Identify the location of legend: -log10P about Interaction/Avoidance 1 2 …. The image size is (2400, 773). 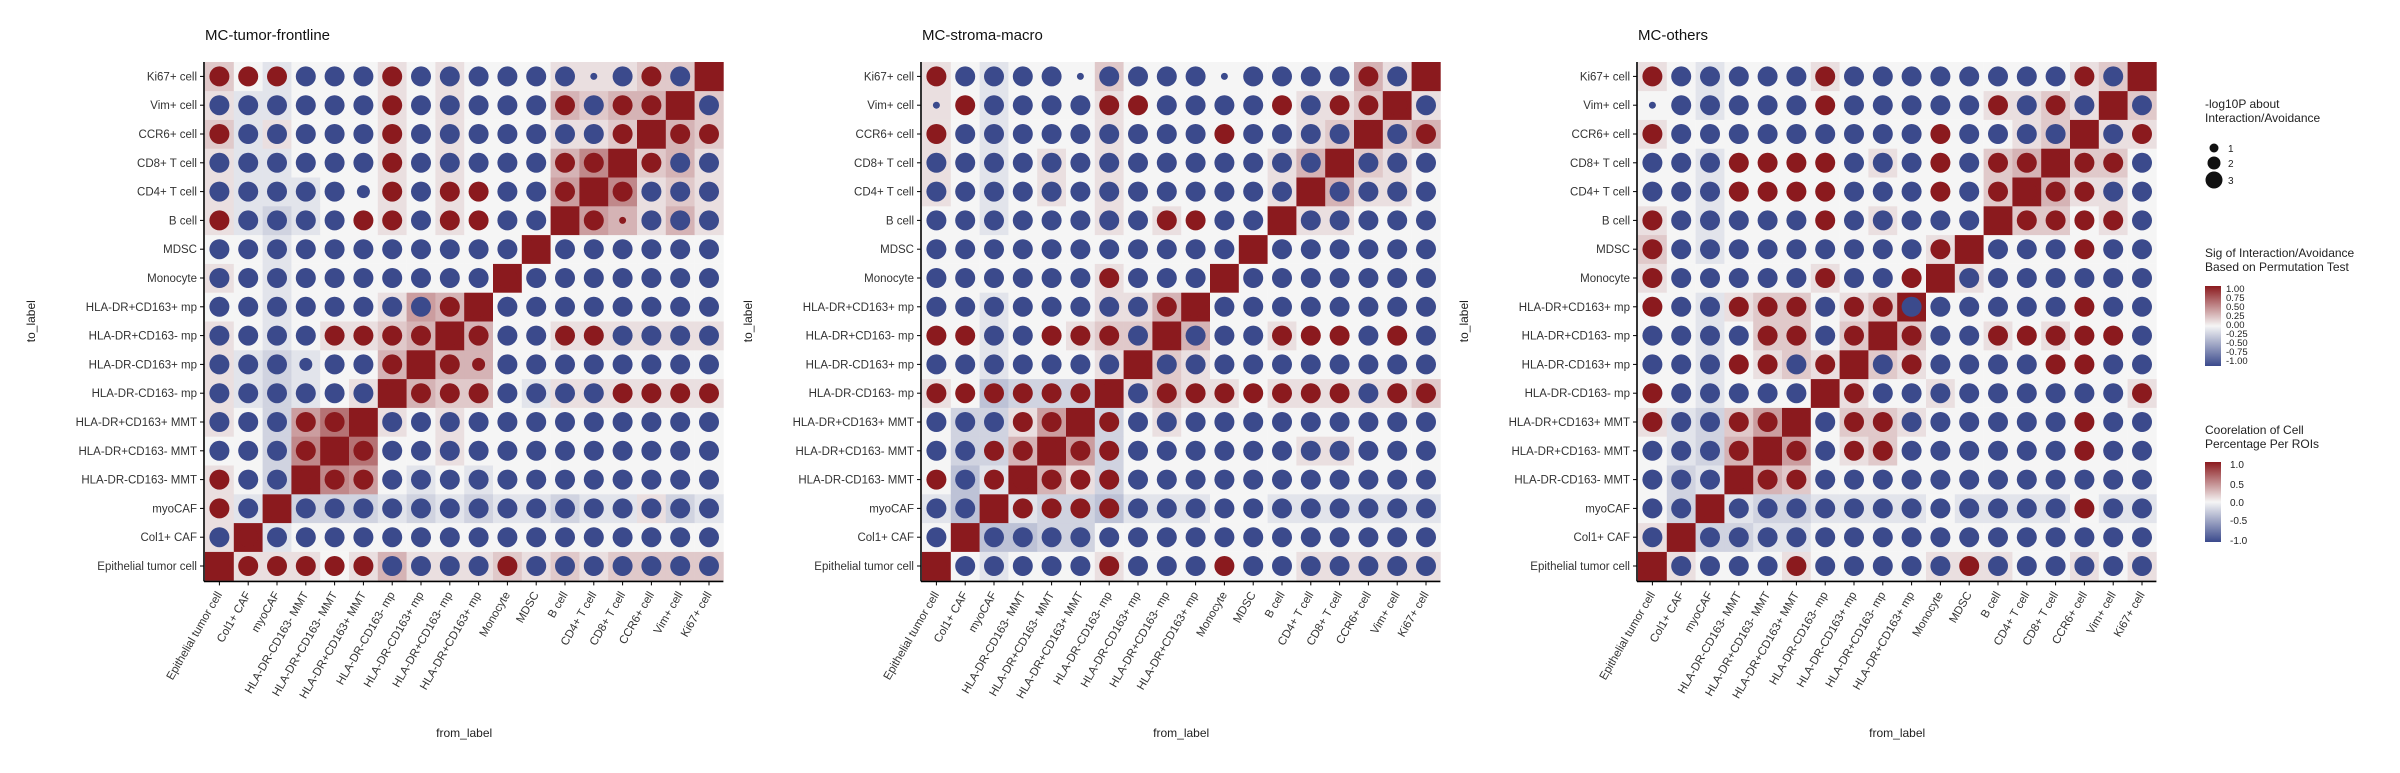
(2280, 322).